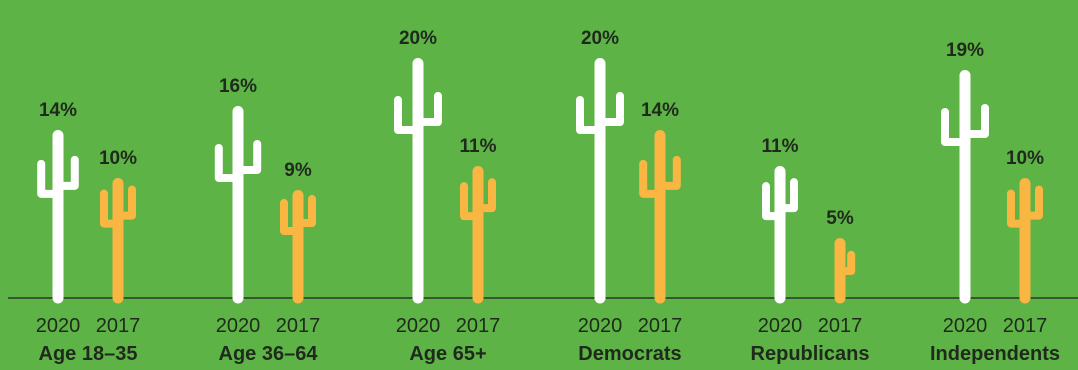 This screenshot has height=370, width=1078. Describe the element at coordinates (1025, 158) in the screenshot. I see `data-label-2017-independents: 10%` at that location.